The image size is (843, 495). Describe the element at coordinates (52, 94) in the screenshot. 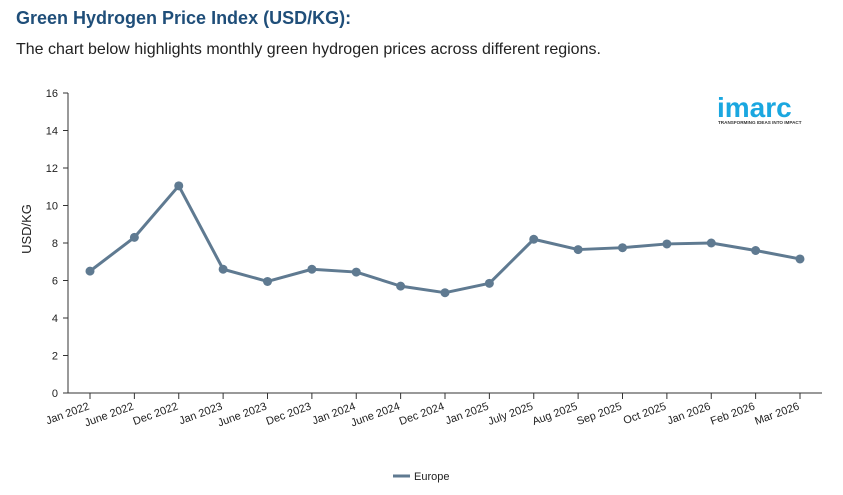

I see `y-tick-label: 16` at that location.